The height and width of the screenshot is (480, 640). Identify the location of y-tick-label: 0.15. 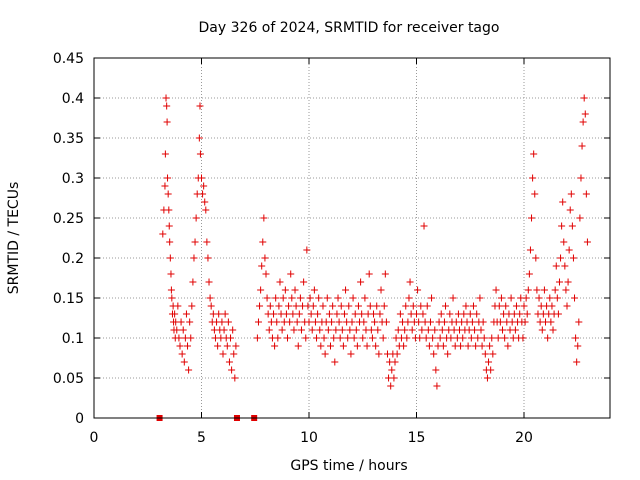
(68, 299).